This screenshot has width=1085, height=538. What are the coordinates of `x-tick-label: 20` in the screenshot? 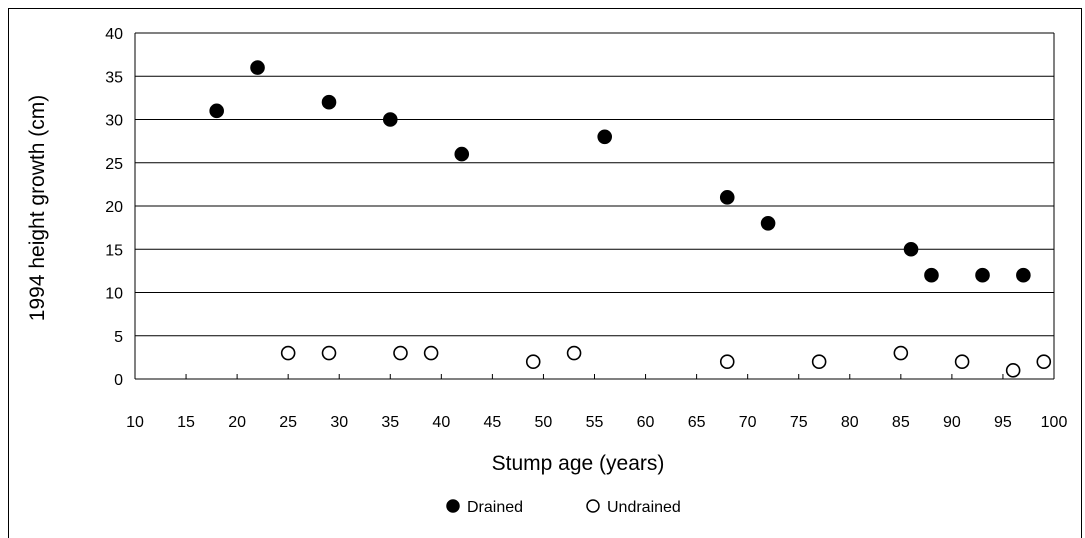 It's located at (237, 422).